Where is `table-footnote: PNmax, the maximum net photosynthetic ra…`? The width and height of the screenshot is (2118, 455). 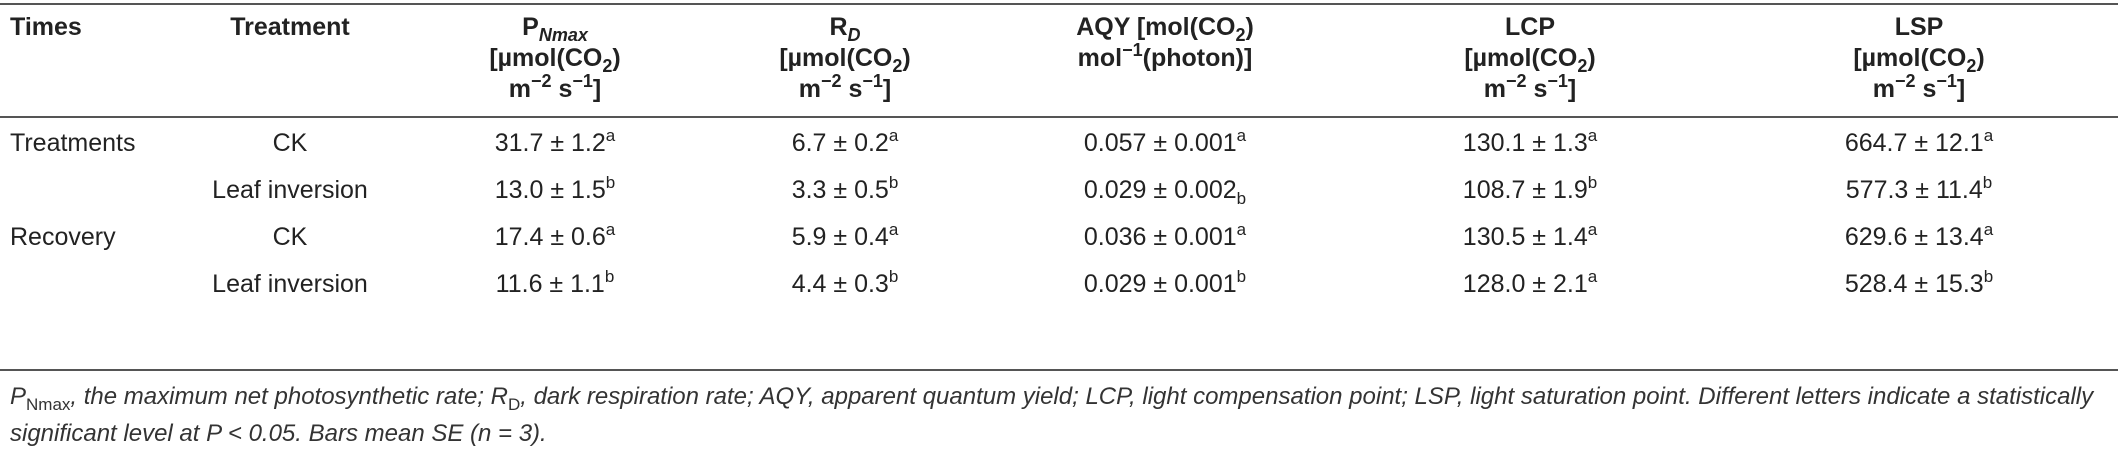
table-footnote: PNmax, the maximum net photosynthetic ra… is located at coordinates (1052, 415).